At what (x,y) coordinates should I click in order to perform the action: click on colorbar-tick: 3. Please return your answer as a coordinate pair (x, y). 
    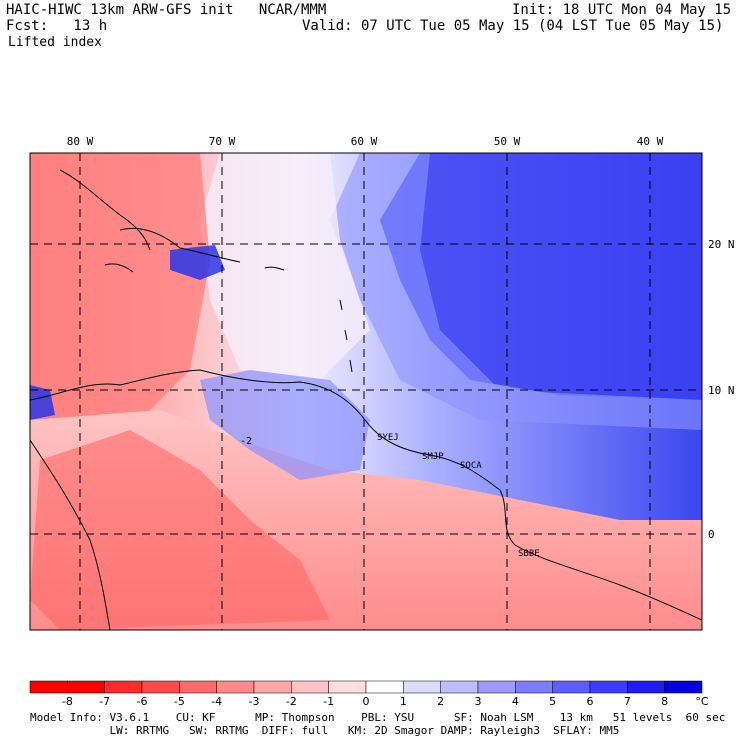
    Looking at the image, I should click on (478, 701).